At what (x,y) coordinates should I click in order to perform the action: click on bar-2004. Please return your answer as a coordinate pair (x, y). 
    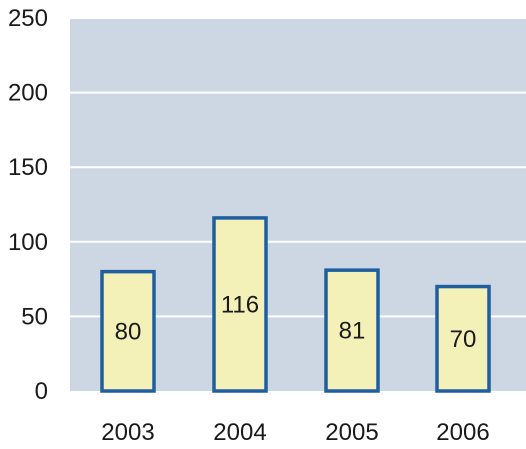
    Looking at the image, I should click on (240, 304).